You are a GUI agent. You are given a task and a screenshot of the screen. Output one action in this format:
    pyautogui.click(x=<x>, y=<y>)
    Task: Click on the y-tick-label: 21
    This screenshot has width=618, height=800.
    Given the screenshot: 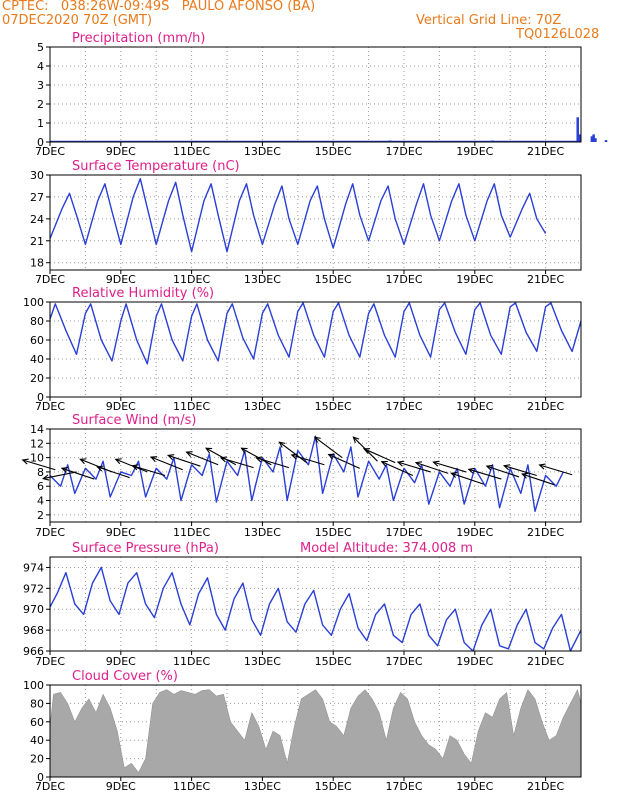 What is the action you would take?
    pyautogui.click(x=37, y=241)
    